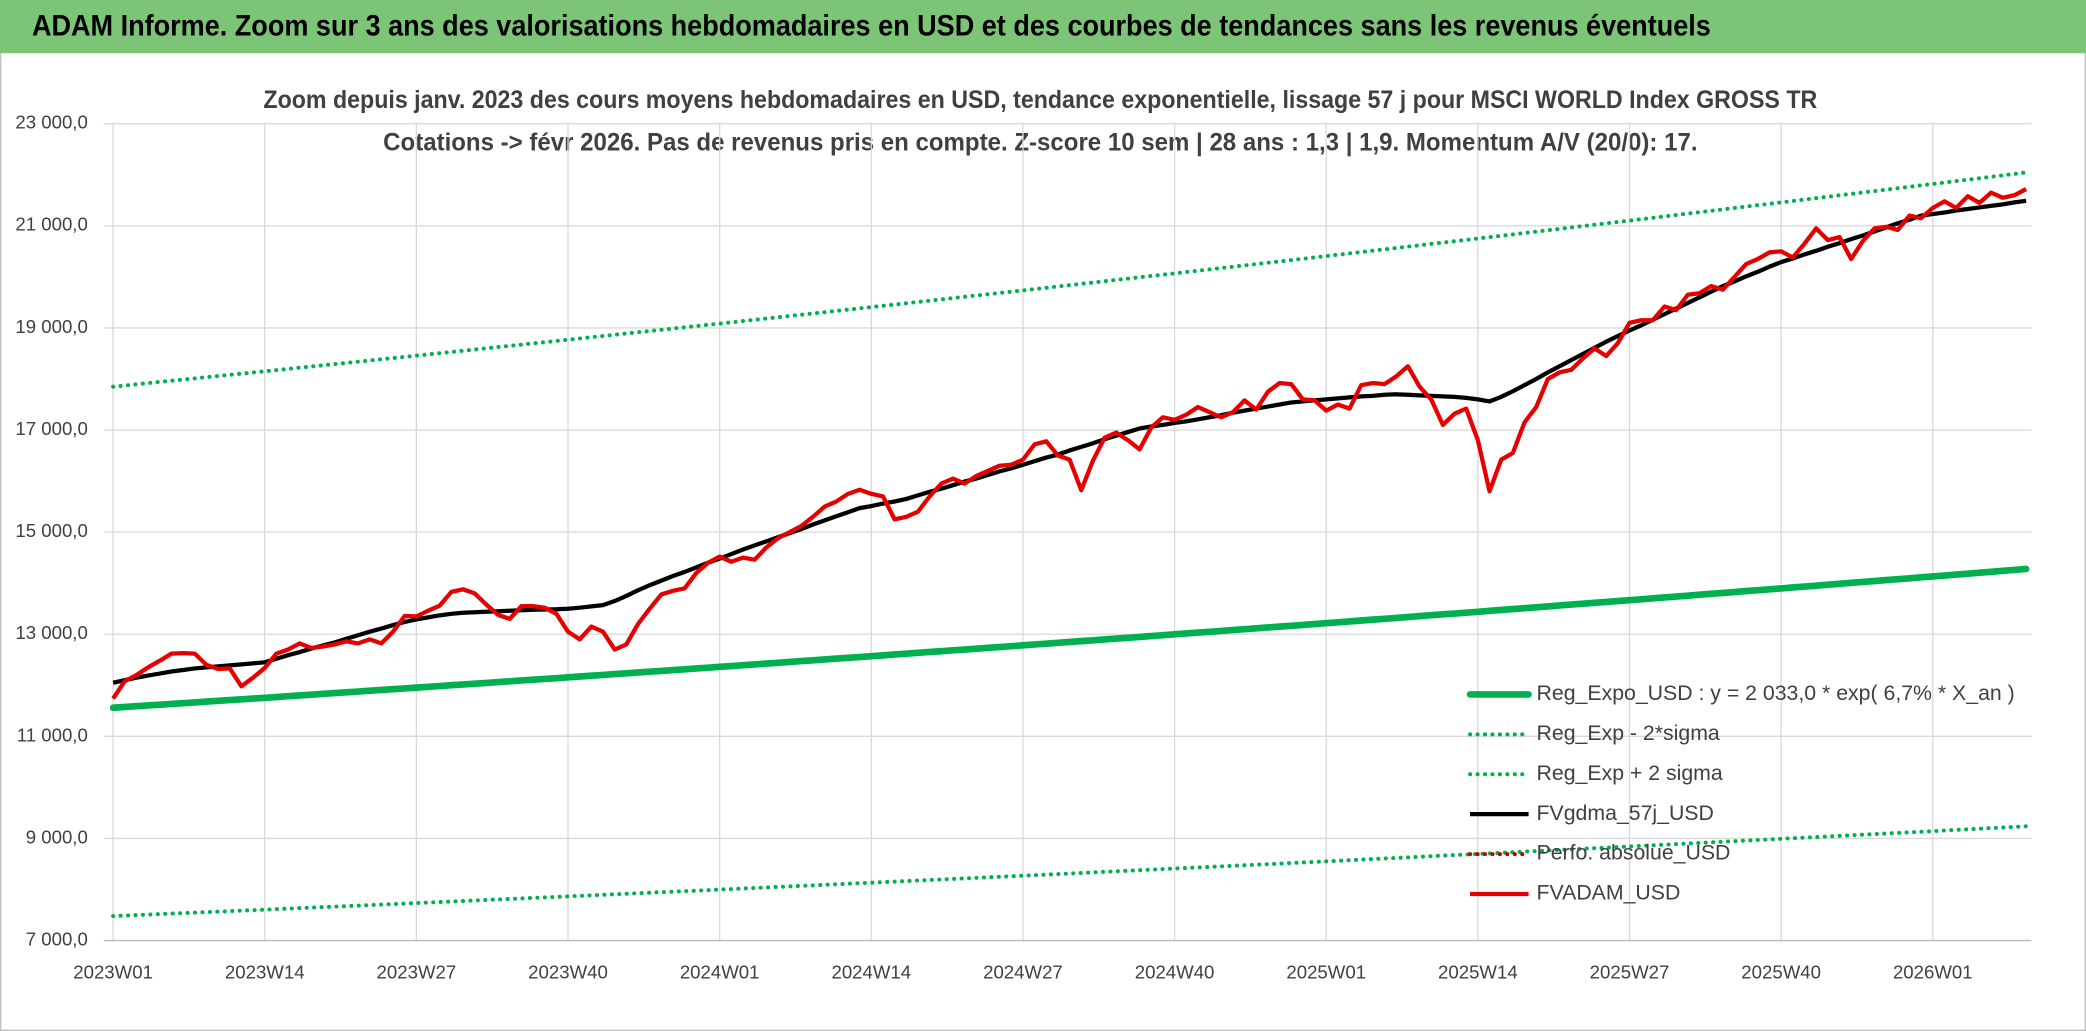  I want to click on banner, so click(1043, 27).